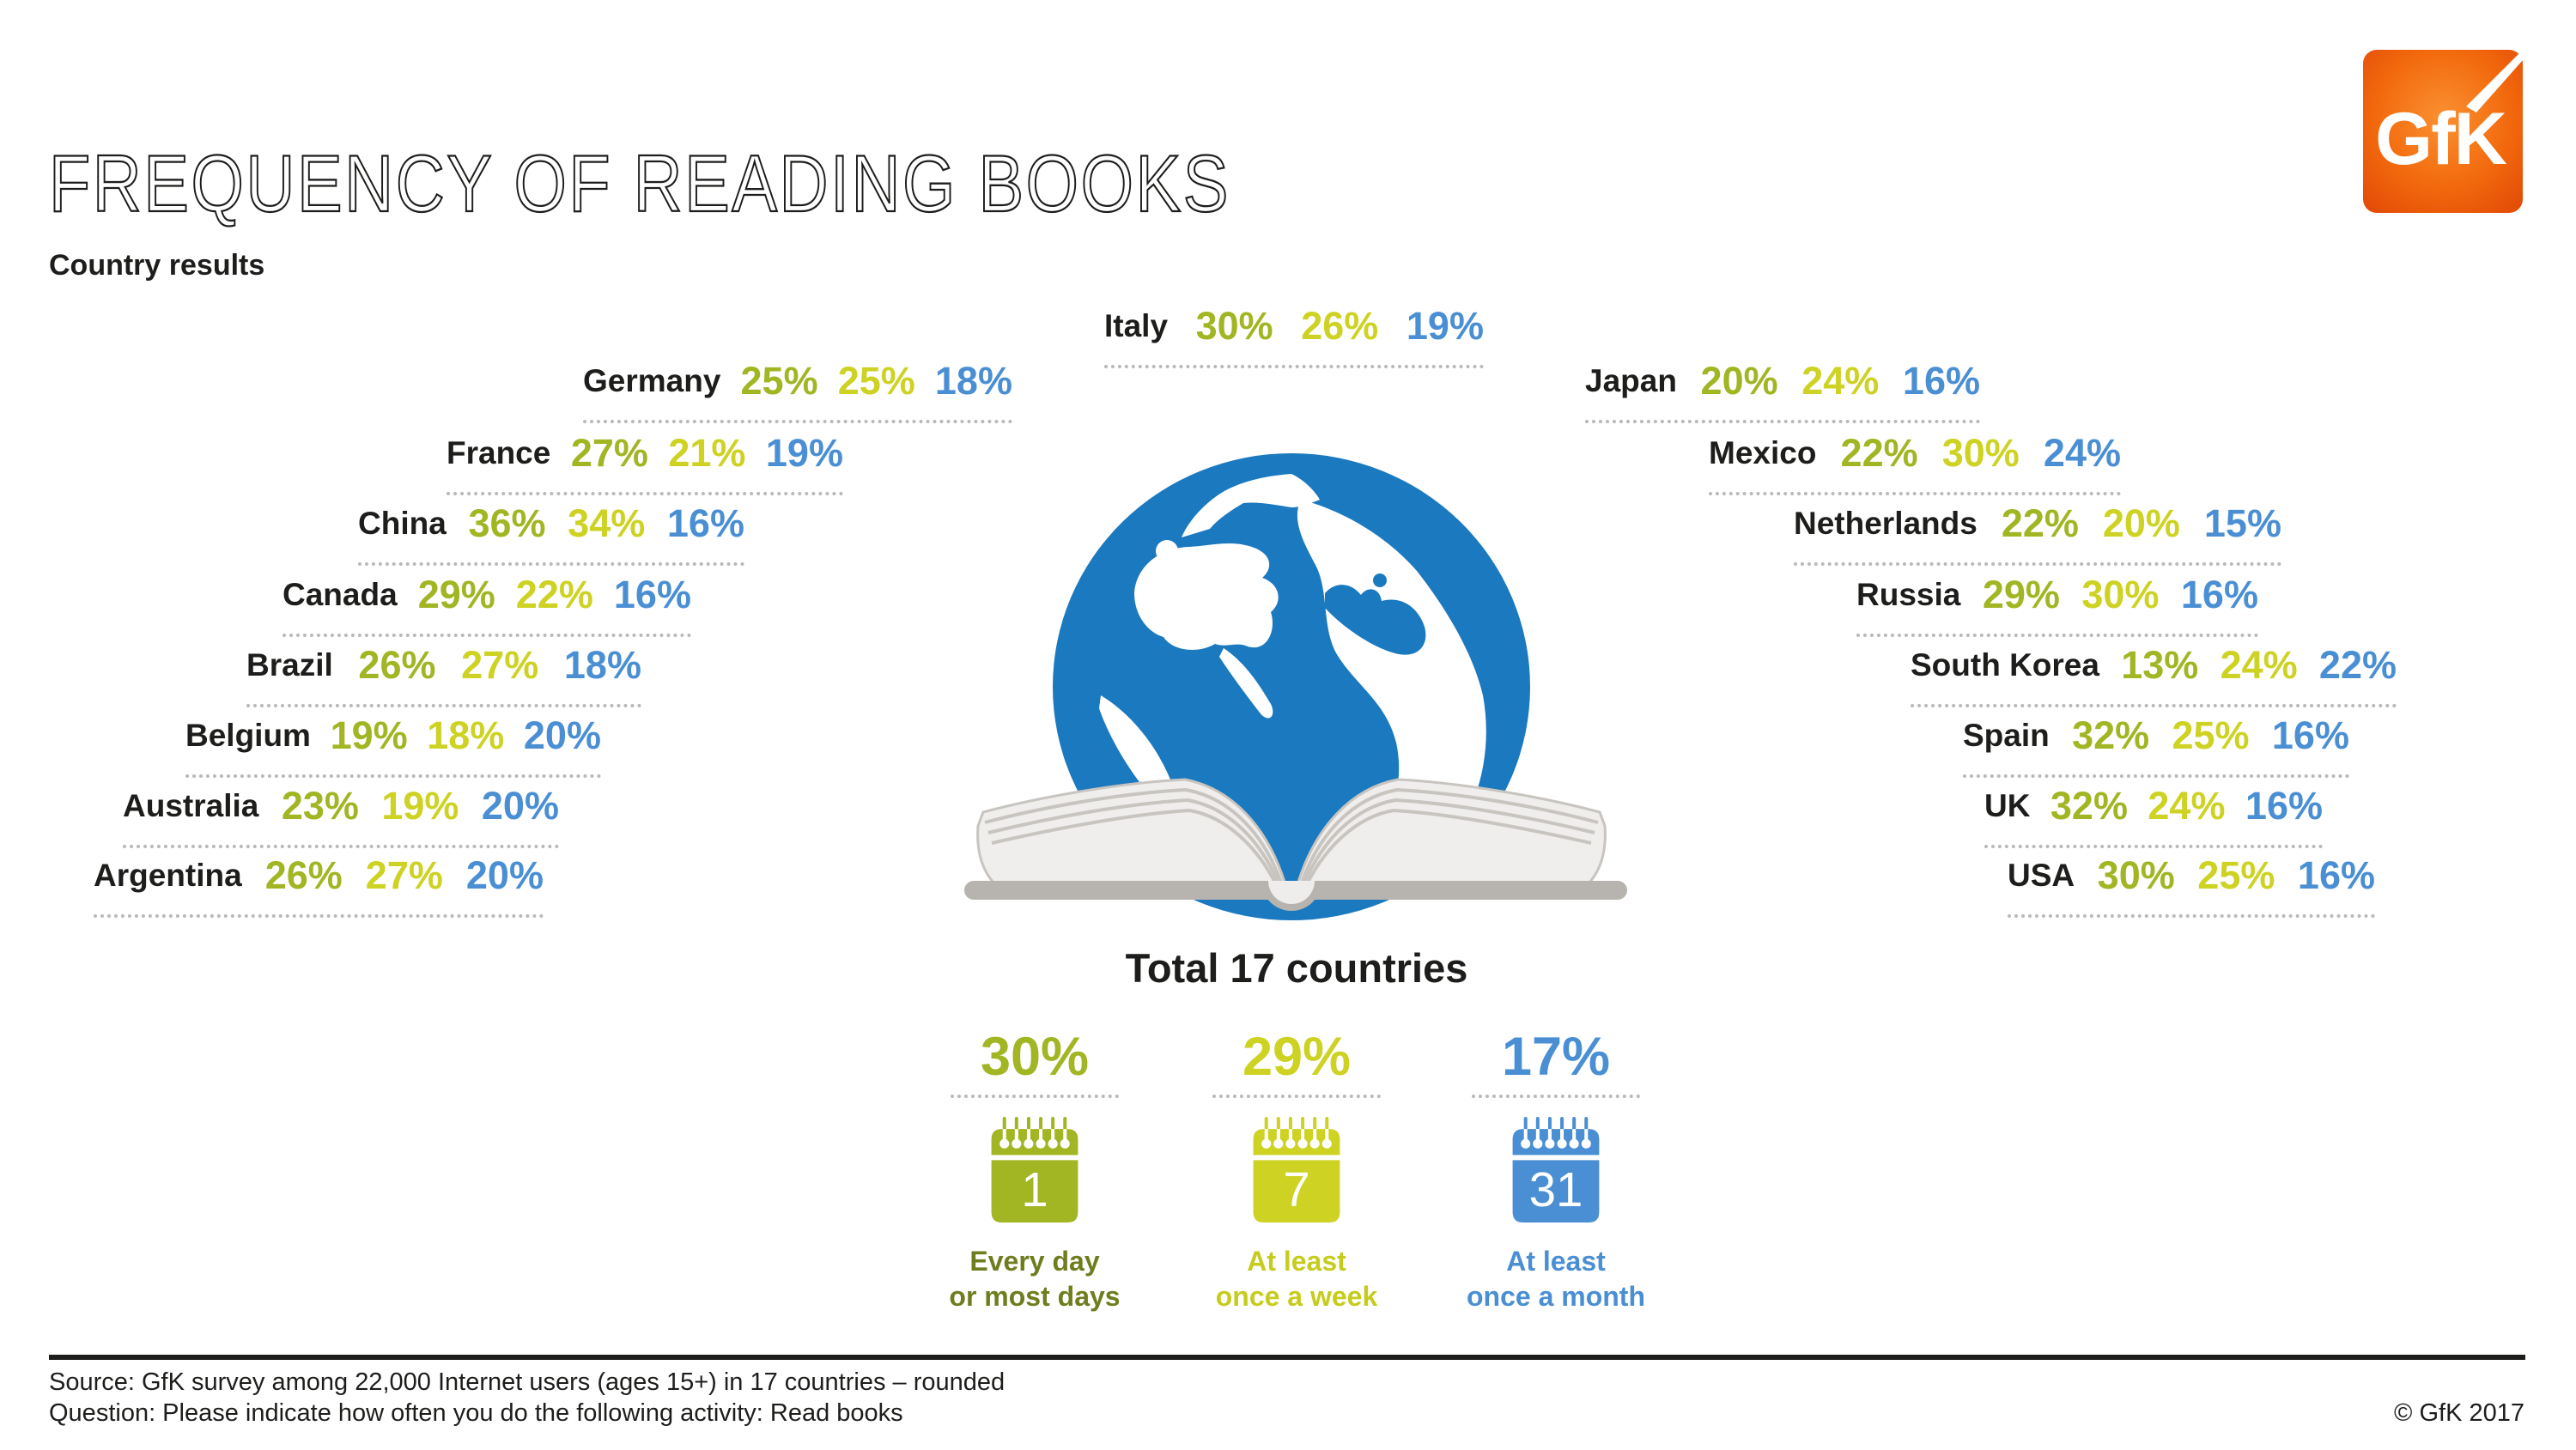  Describe the element at coordinates (1034, 1189) in the screenshot. I see `calendar-number: 1` at that location.